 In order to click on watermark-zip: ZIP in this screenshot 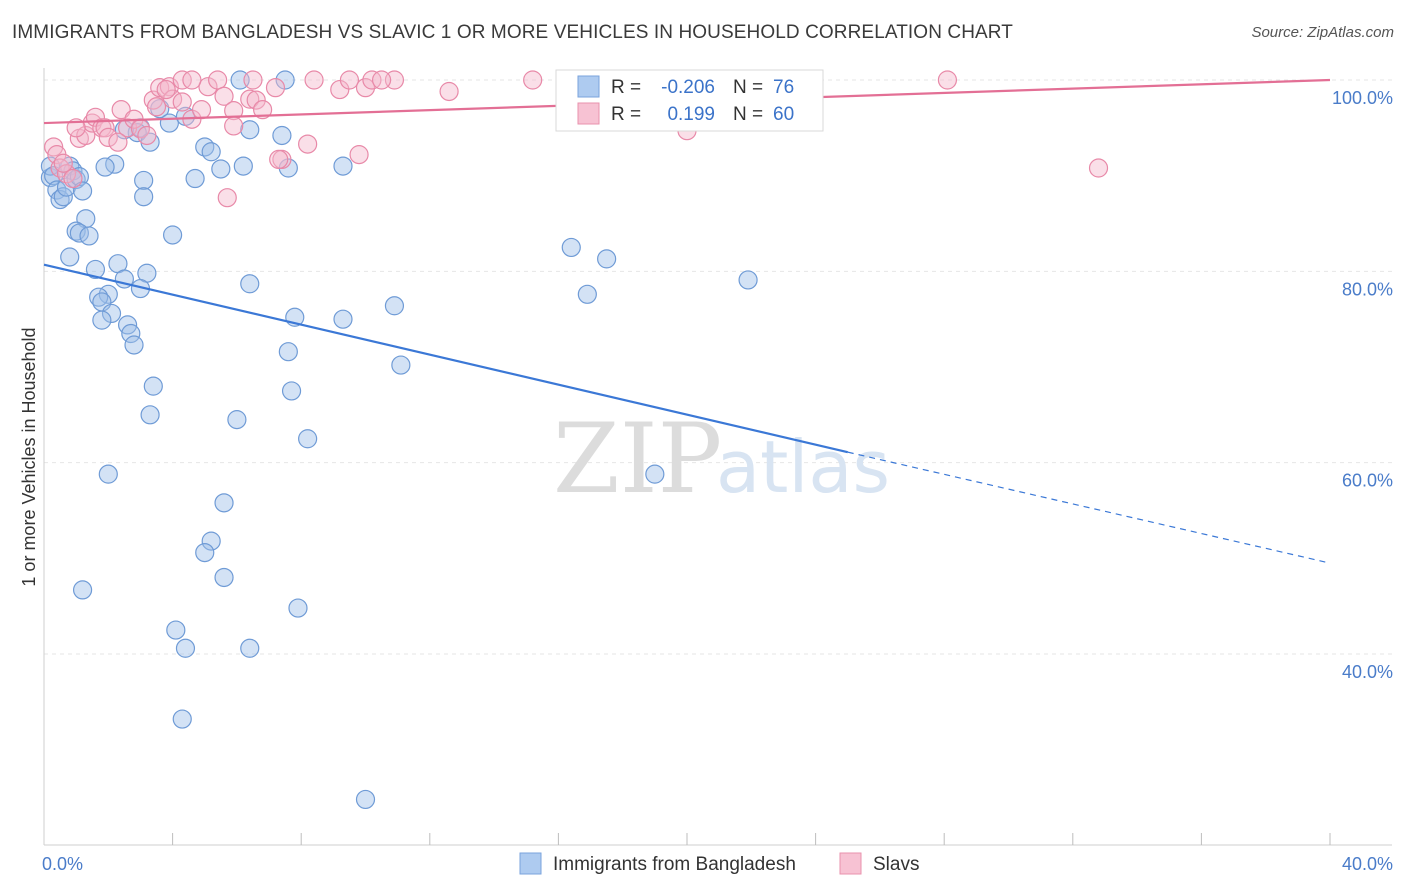, I will do `click(637, 459)`.